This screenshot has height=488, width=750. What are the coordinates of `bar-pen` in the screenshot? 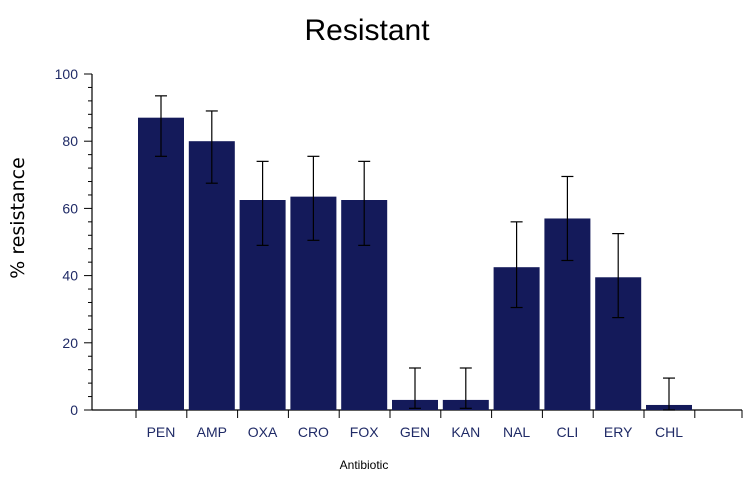 It's located at (161, 264).